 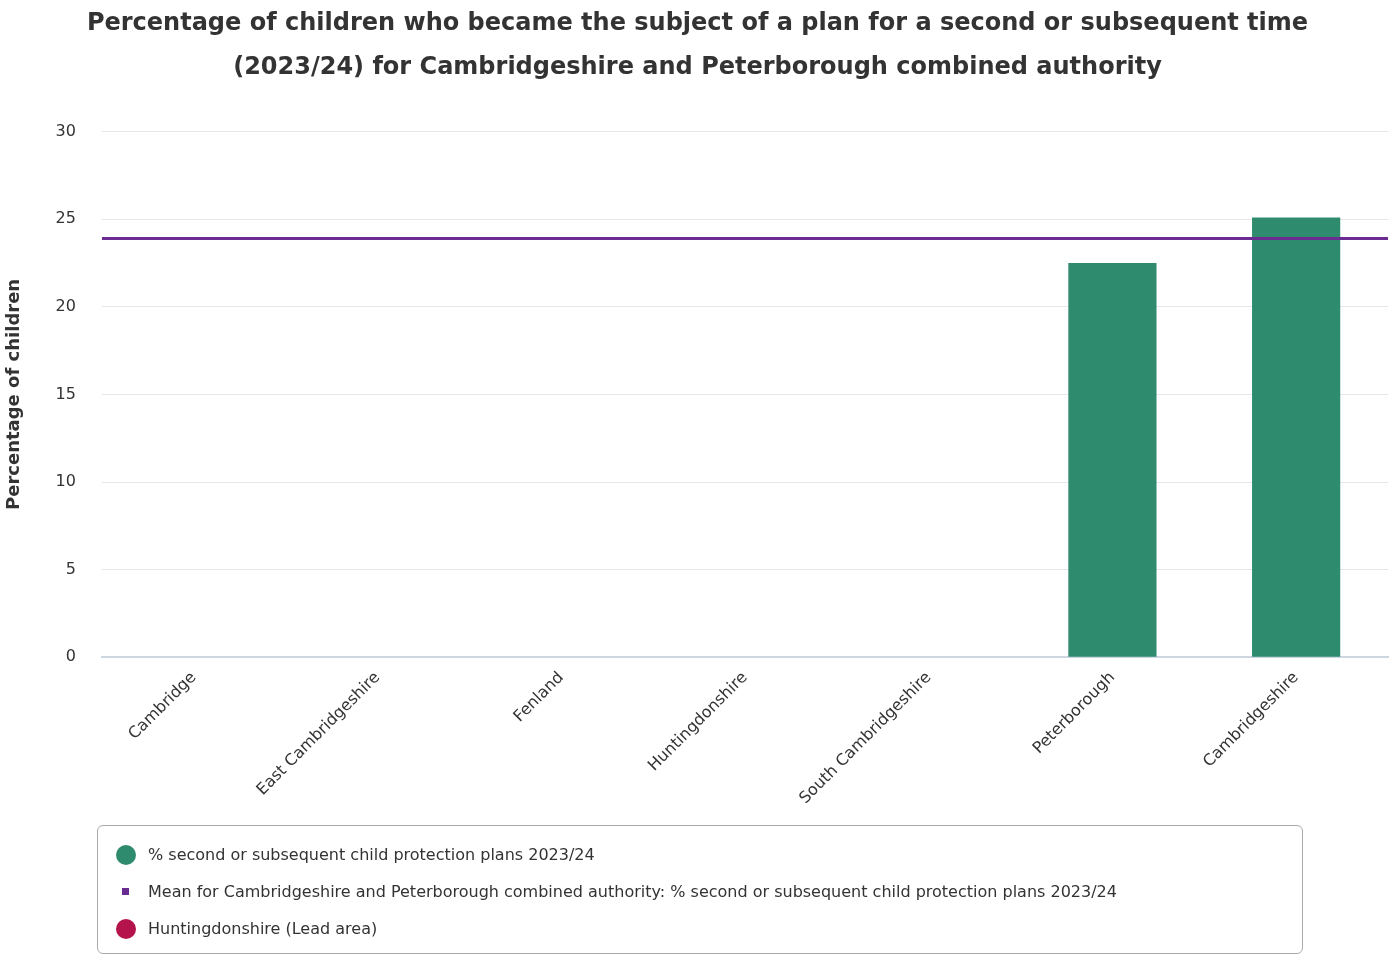 I want to click on y-tick-label: 5, so click(x=70, y=568).